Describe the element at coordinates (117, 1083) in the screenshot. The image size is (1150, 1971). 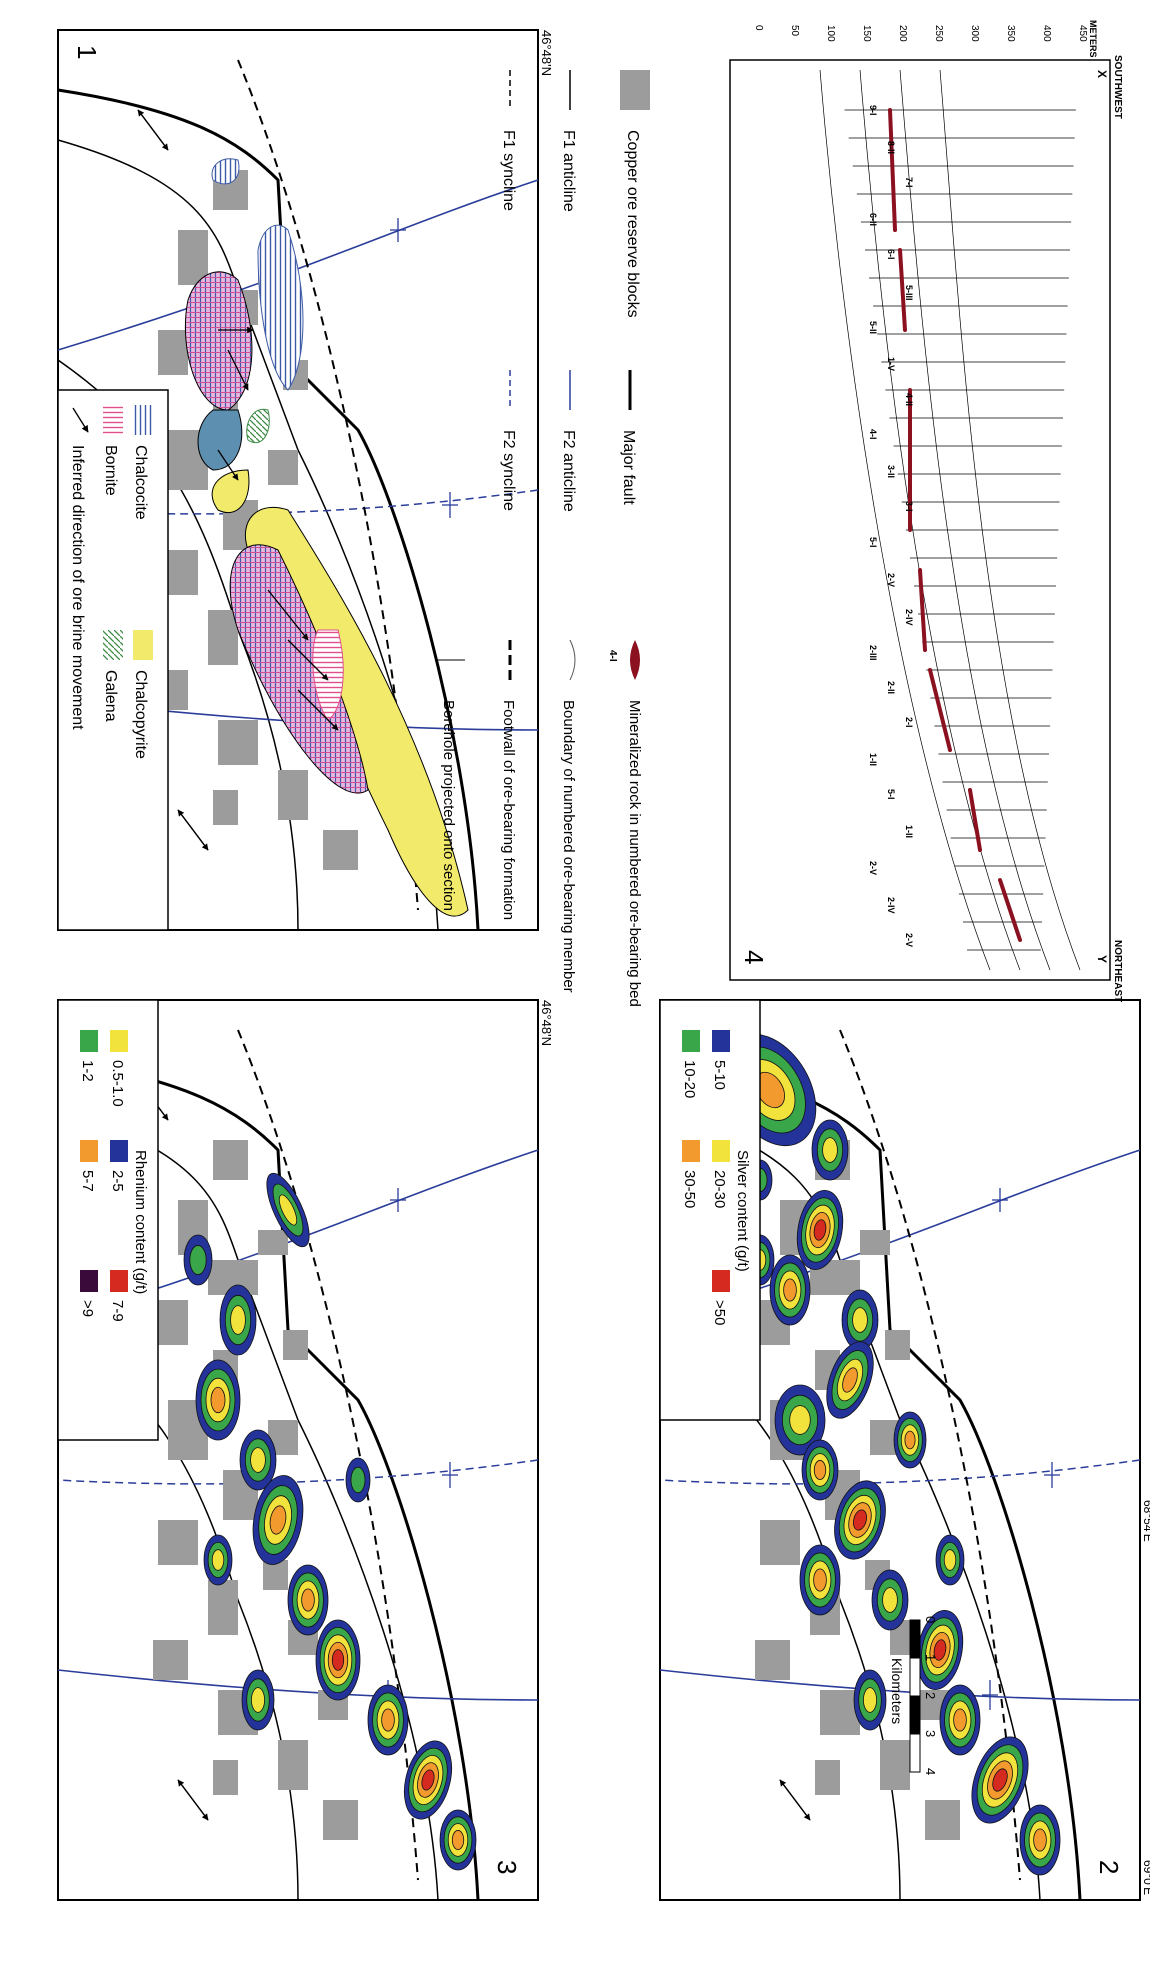
I see `rhenium-class-label: 0.5-1.0` at that location.